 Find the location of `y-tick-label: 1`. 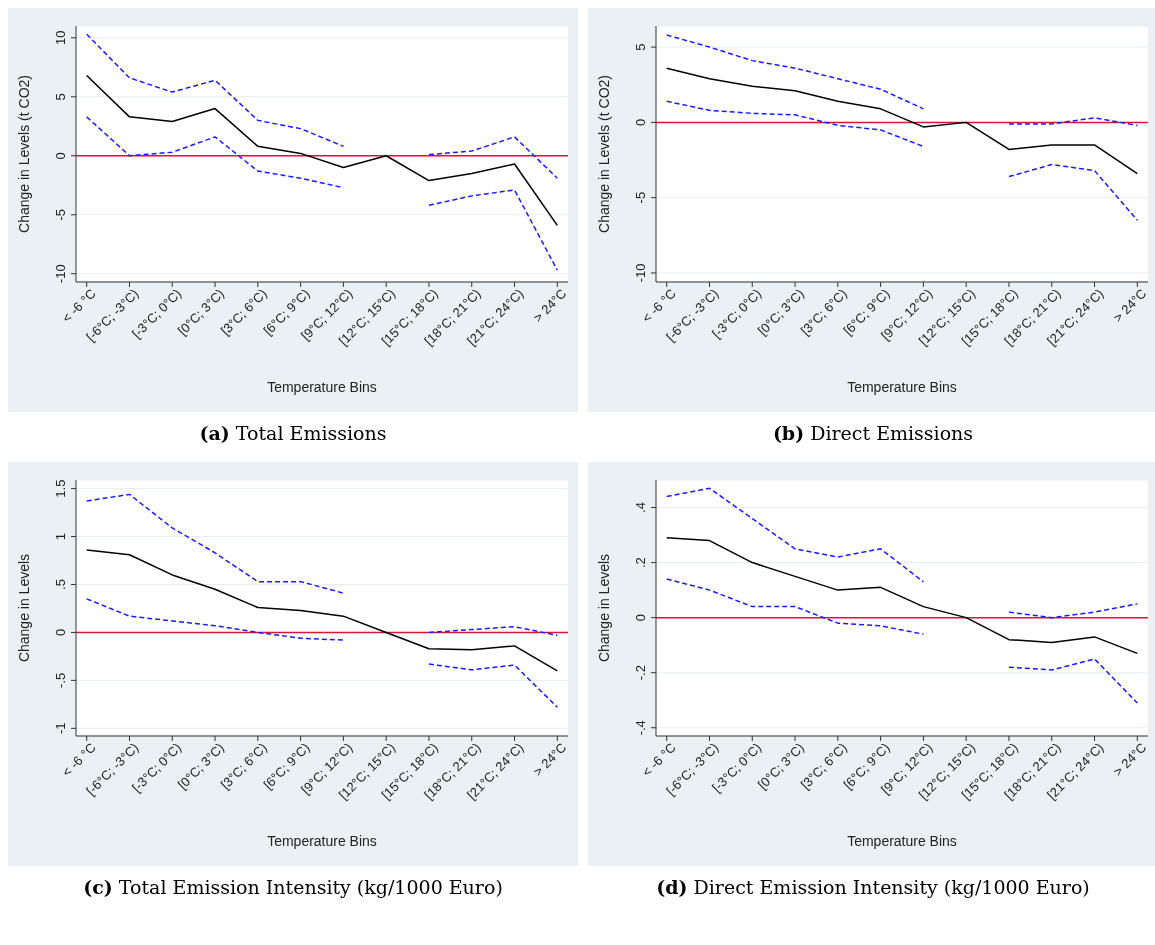

y-tick-label: 1 is located at coordinates (60, 536).